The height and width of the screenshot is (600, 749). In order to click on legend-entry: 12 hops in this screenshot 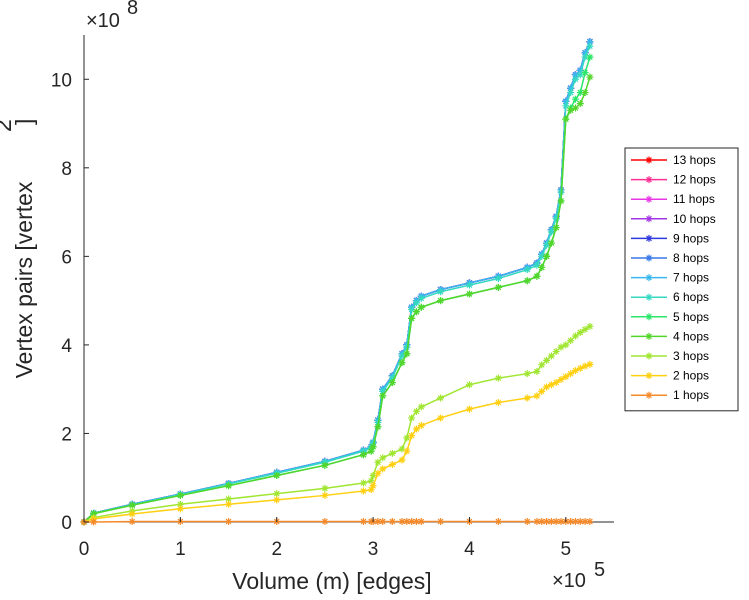, I will do `click(673, 180)`.